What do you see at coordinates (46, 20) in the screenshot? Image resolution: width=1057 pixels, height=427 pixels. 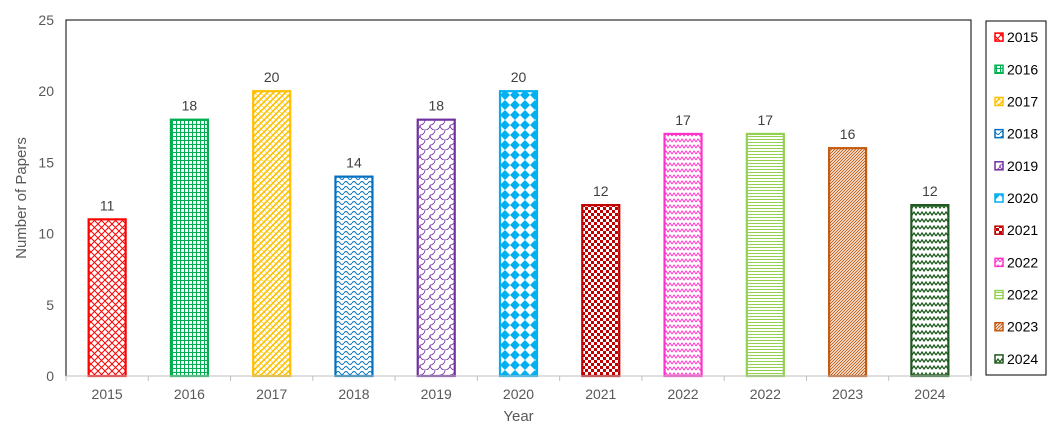 I see `y-tick-label: 25` at bounding box center [46, 20].